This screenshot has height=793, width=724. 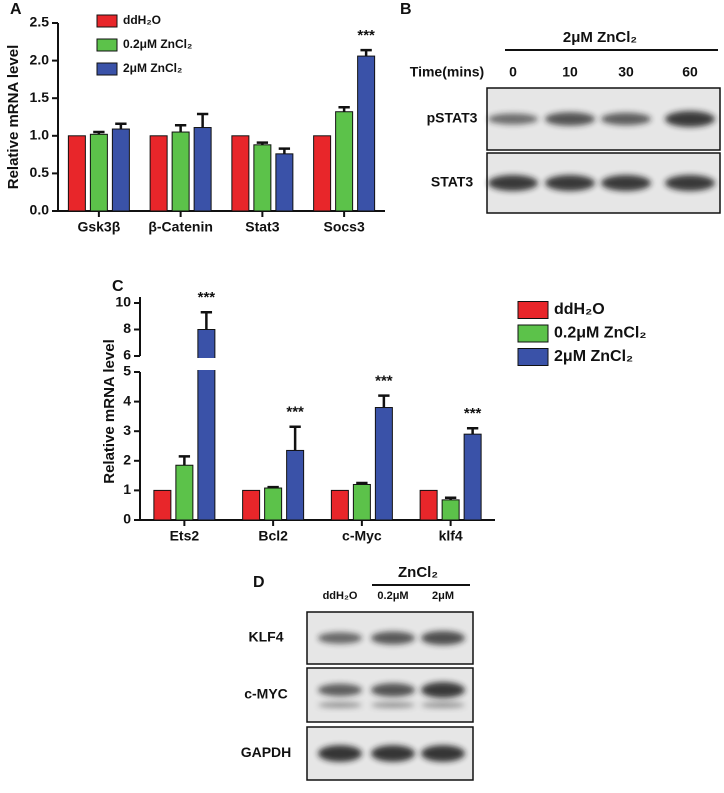 What do you see at coordinates (127, 400) in the screenshot?
I see `y-tick-label: 4` at bounding box center [127, 400].